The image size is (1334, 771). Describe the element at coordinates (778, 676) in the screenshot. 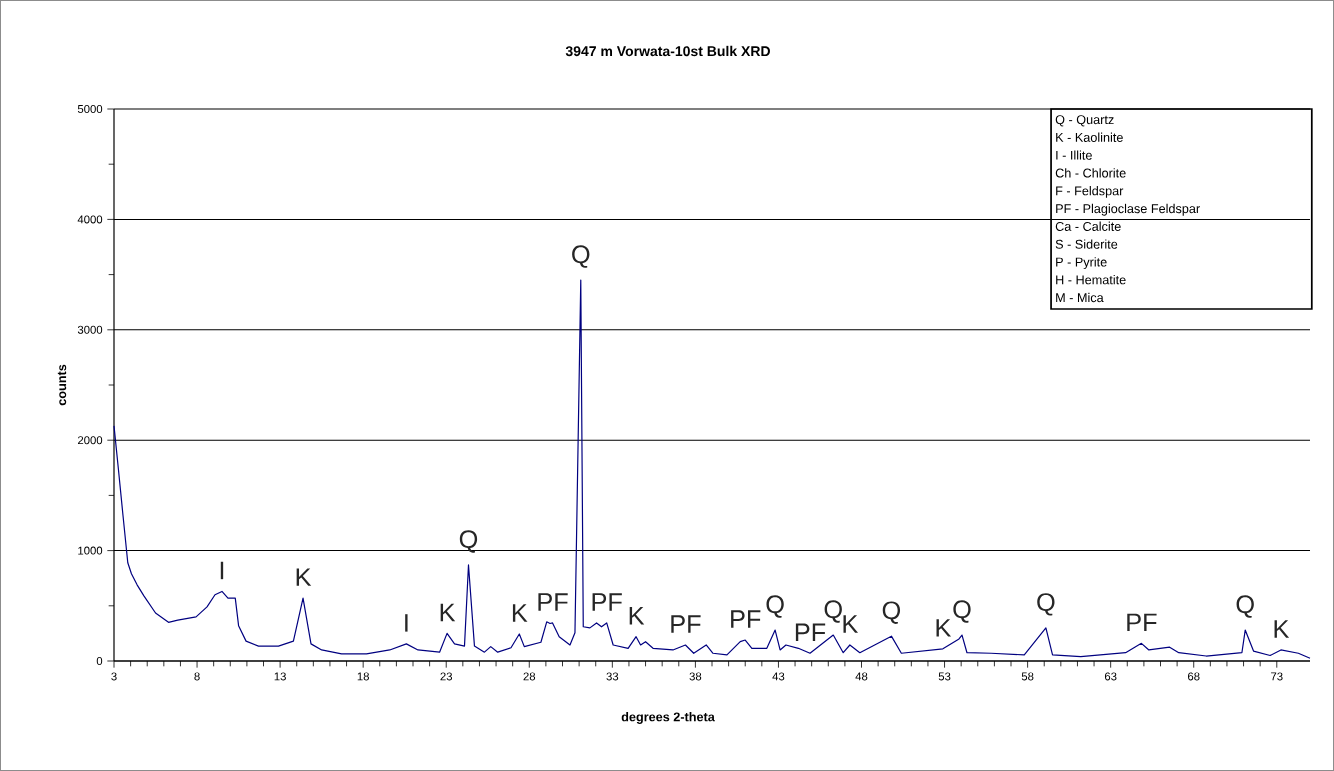

I see `x-tick-label: 43` at that location.